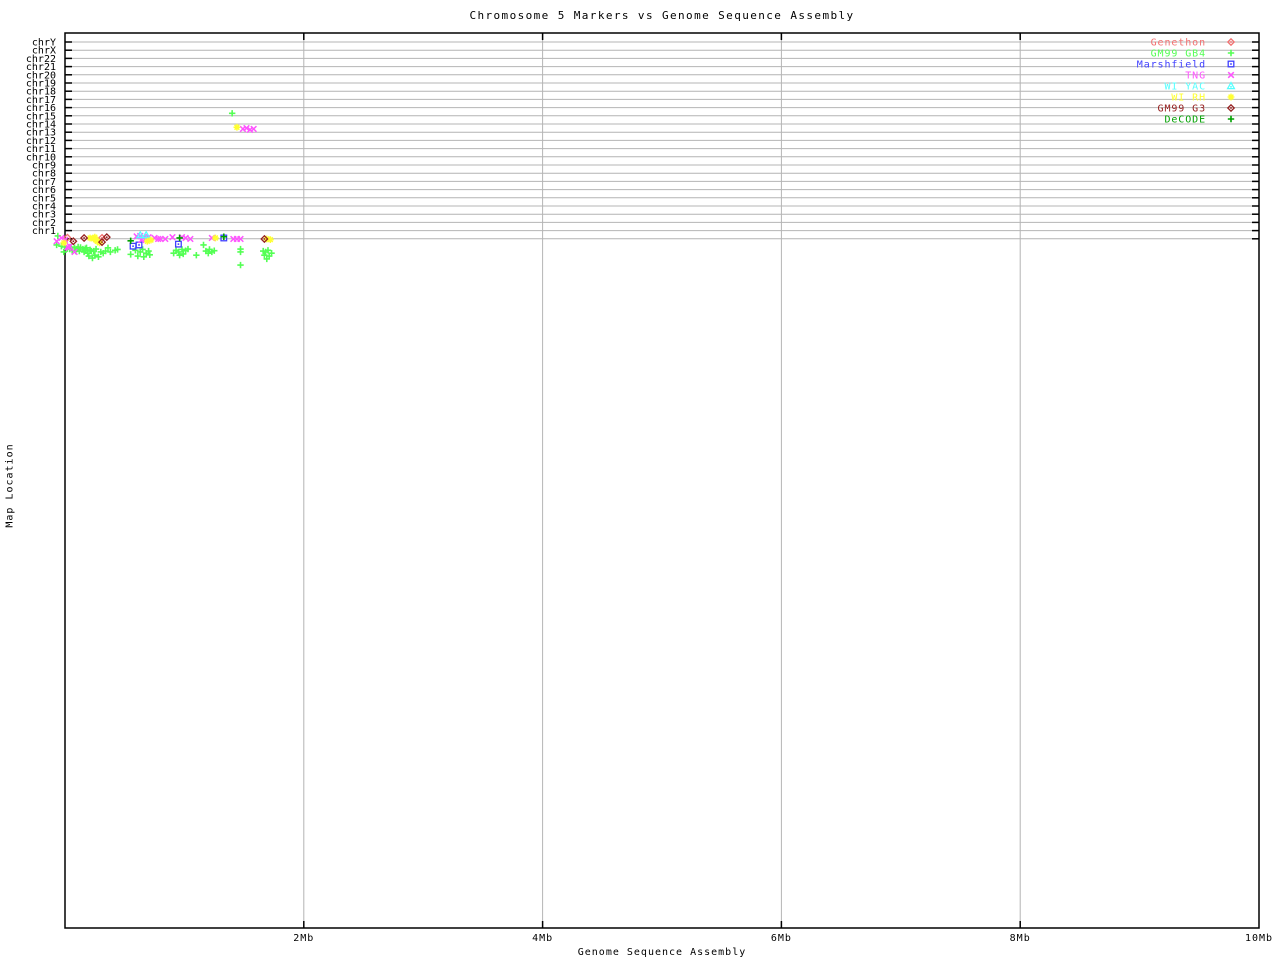  Describe the element at coordinates (1182, 109) in the screenshot. I see `legend-label-gm99-g3: GM99 G3` at that location.